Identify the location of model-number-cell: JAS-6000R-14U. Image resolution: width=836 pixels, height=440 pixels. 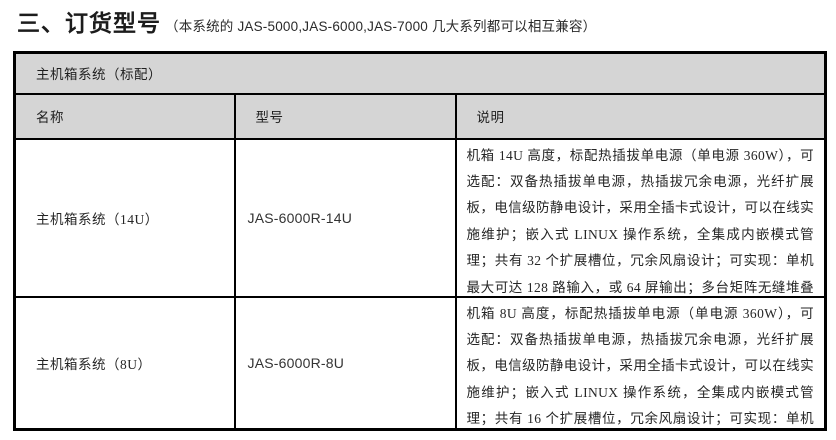
(345, 217).